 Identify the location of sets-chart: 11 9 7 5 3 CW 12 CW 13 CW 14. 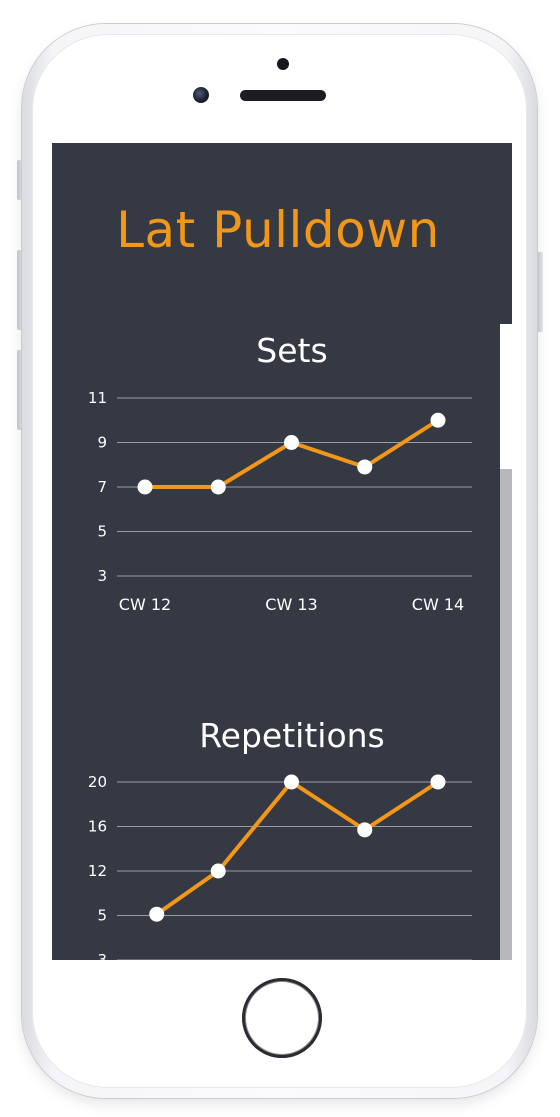
(280, 501).